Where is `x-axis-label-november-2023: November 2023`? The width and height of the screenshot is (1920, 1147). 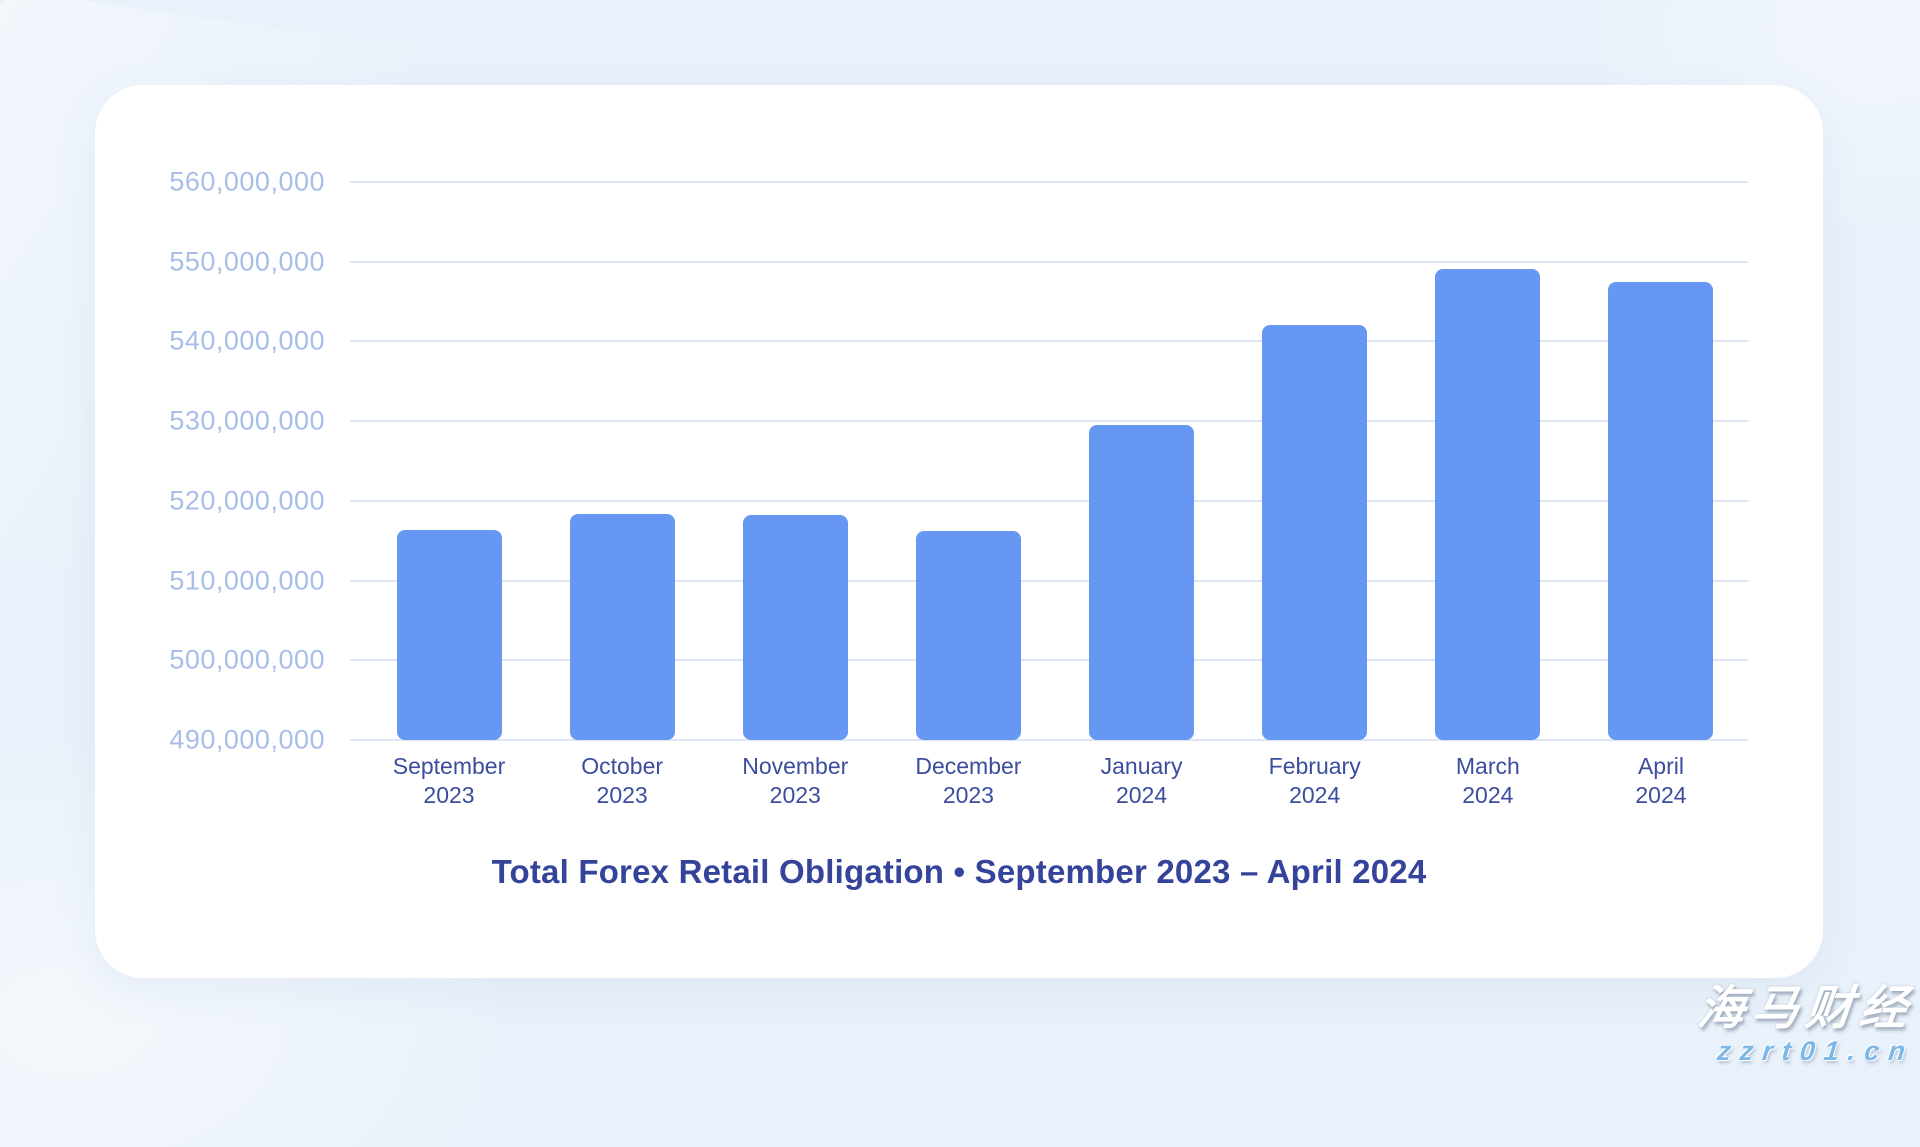 x-axis-label-november-2023: November 2023 is located at coordinates (795, 780).